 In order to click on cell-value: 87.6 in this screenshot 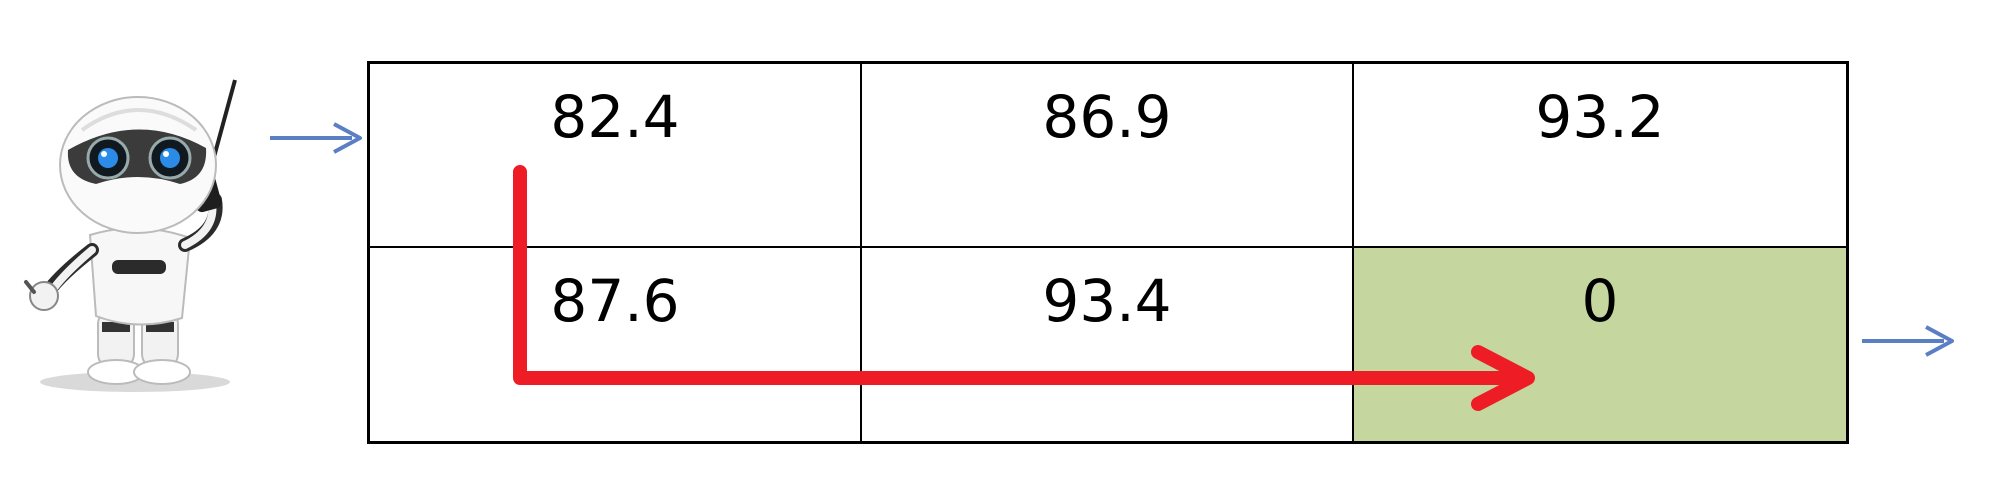, I will do `click(615, 301)`.